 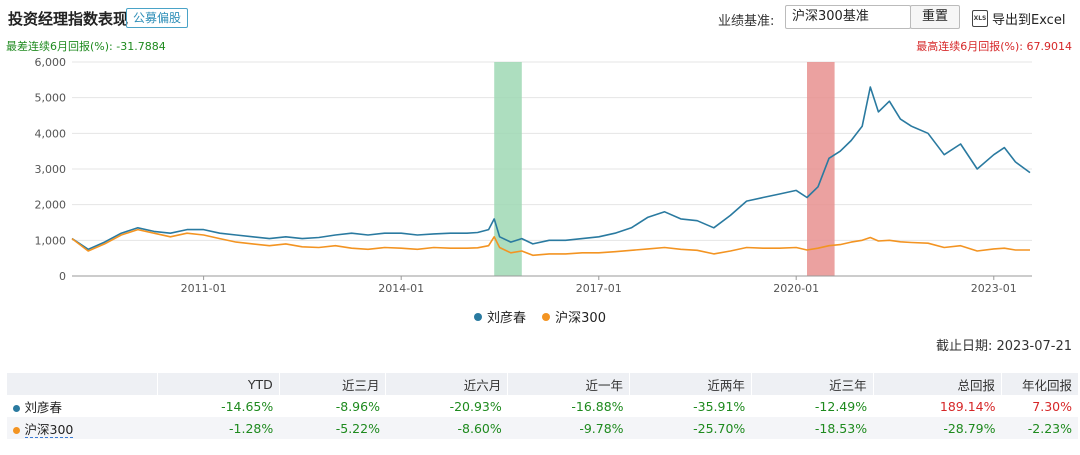 What do you see at coordinates (478, 316) in the screenshot?
I see `legend-manager-dot-icon` at bounding box center [478, 316].